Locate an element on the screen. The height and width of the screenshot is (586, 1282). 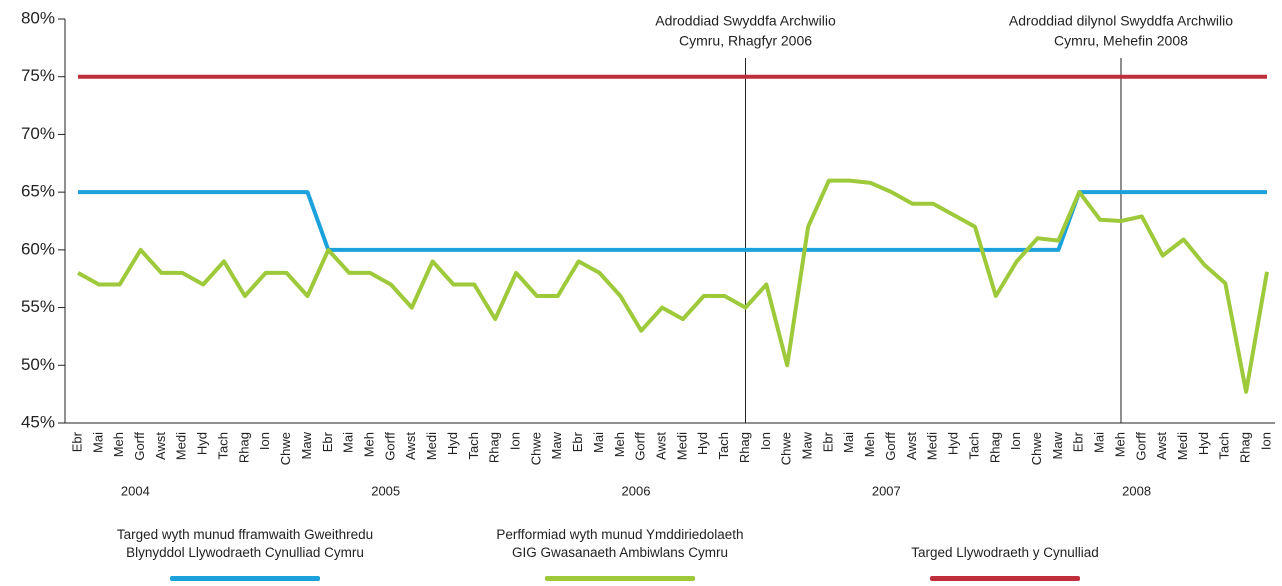
legend-label: Targed Llywodraeth y Cynulliad is located at coordinates (1005, 552).